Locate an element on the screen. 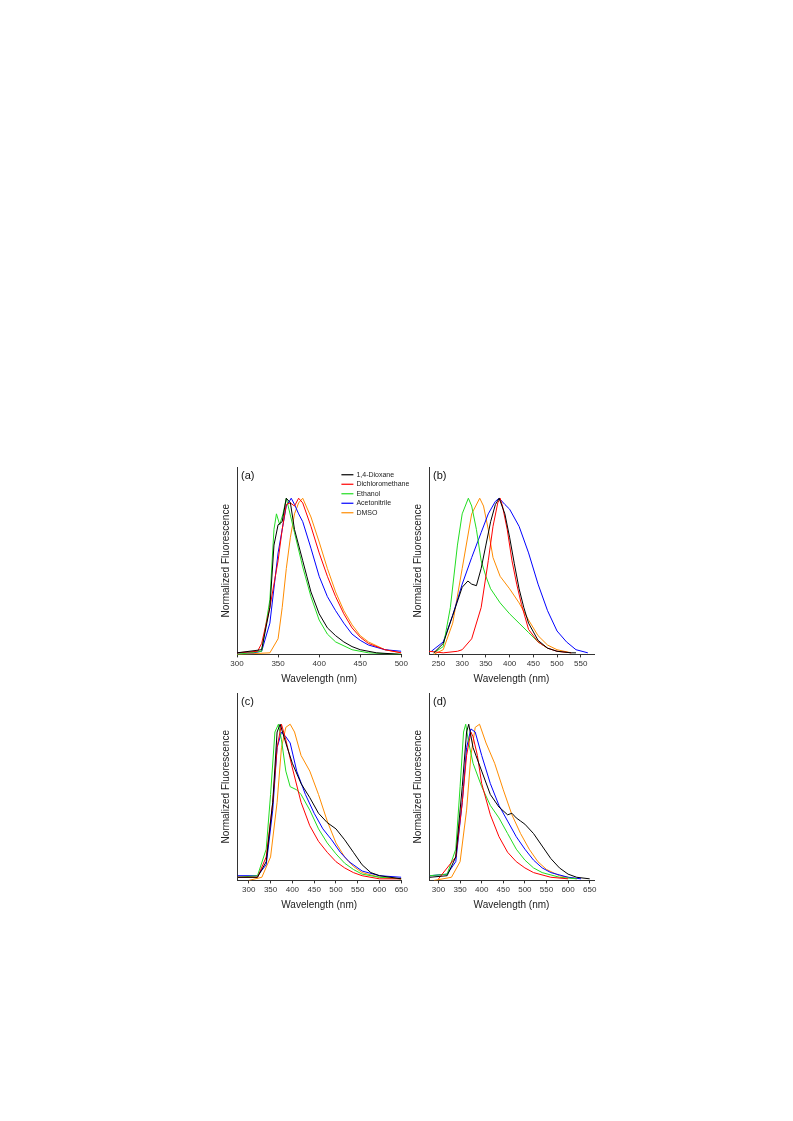 This screenshot has height=1121, width=793. chart-title: (a) is located at coordinates (248, 474).